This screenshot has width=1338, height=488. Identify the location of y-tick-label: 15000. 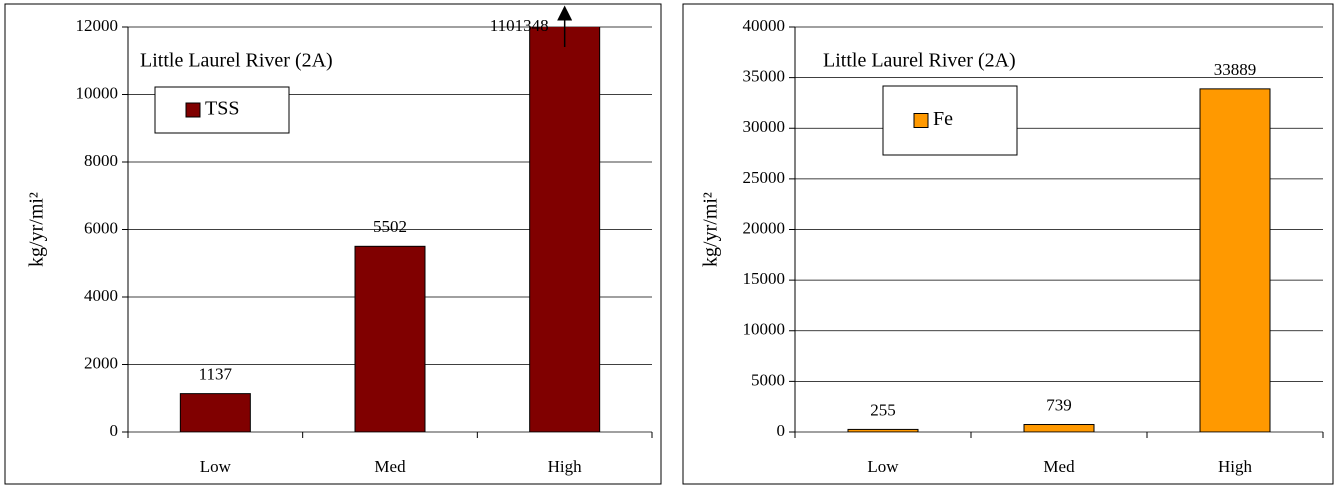
(764, 278).